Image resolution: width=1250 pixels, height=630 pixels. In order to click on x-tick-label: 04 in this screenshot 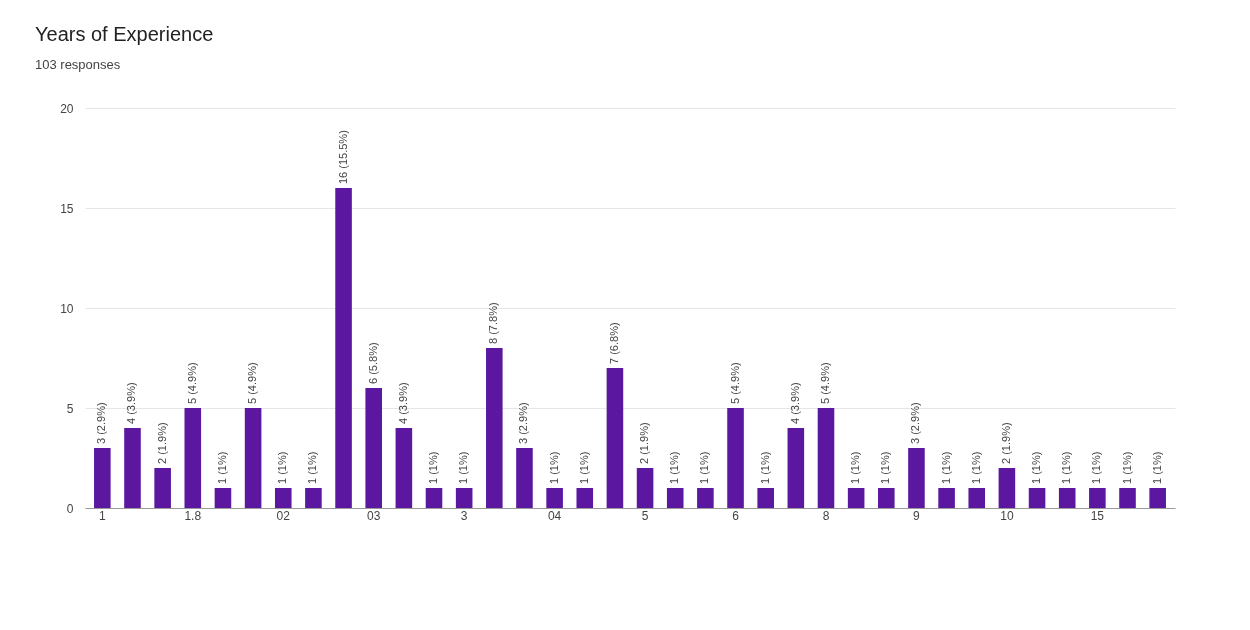, I will do `click(554, 515)`.